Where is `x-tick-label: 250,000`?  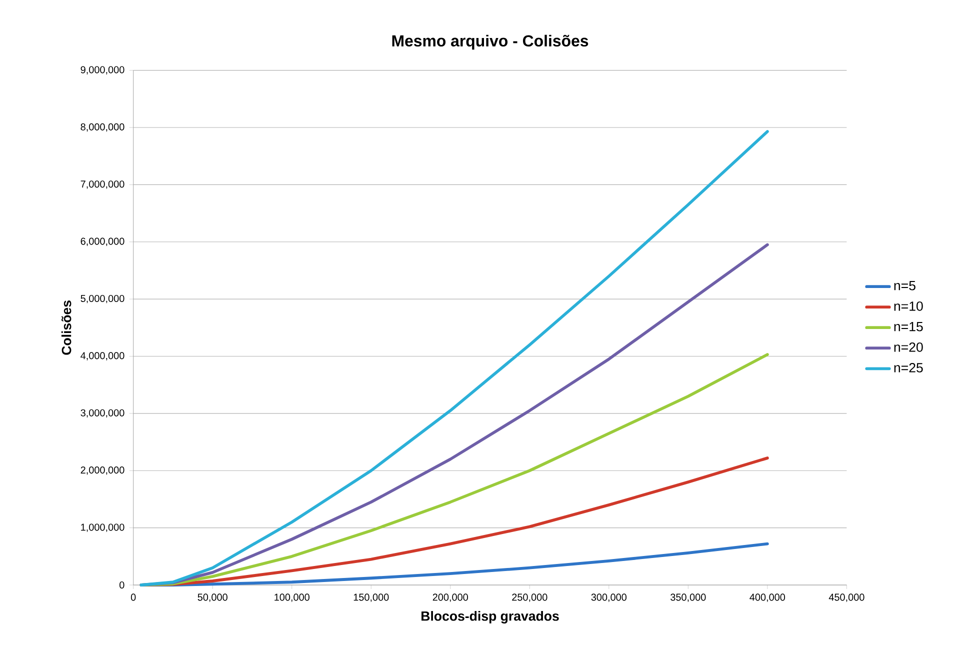
x-tick-label: 250,000 is located at coordinates (530, 598).